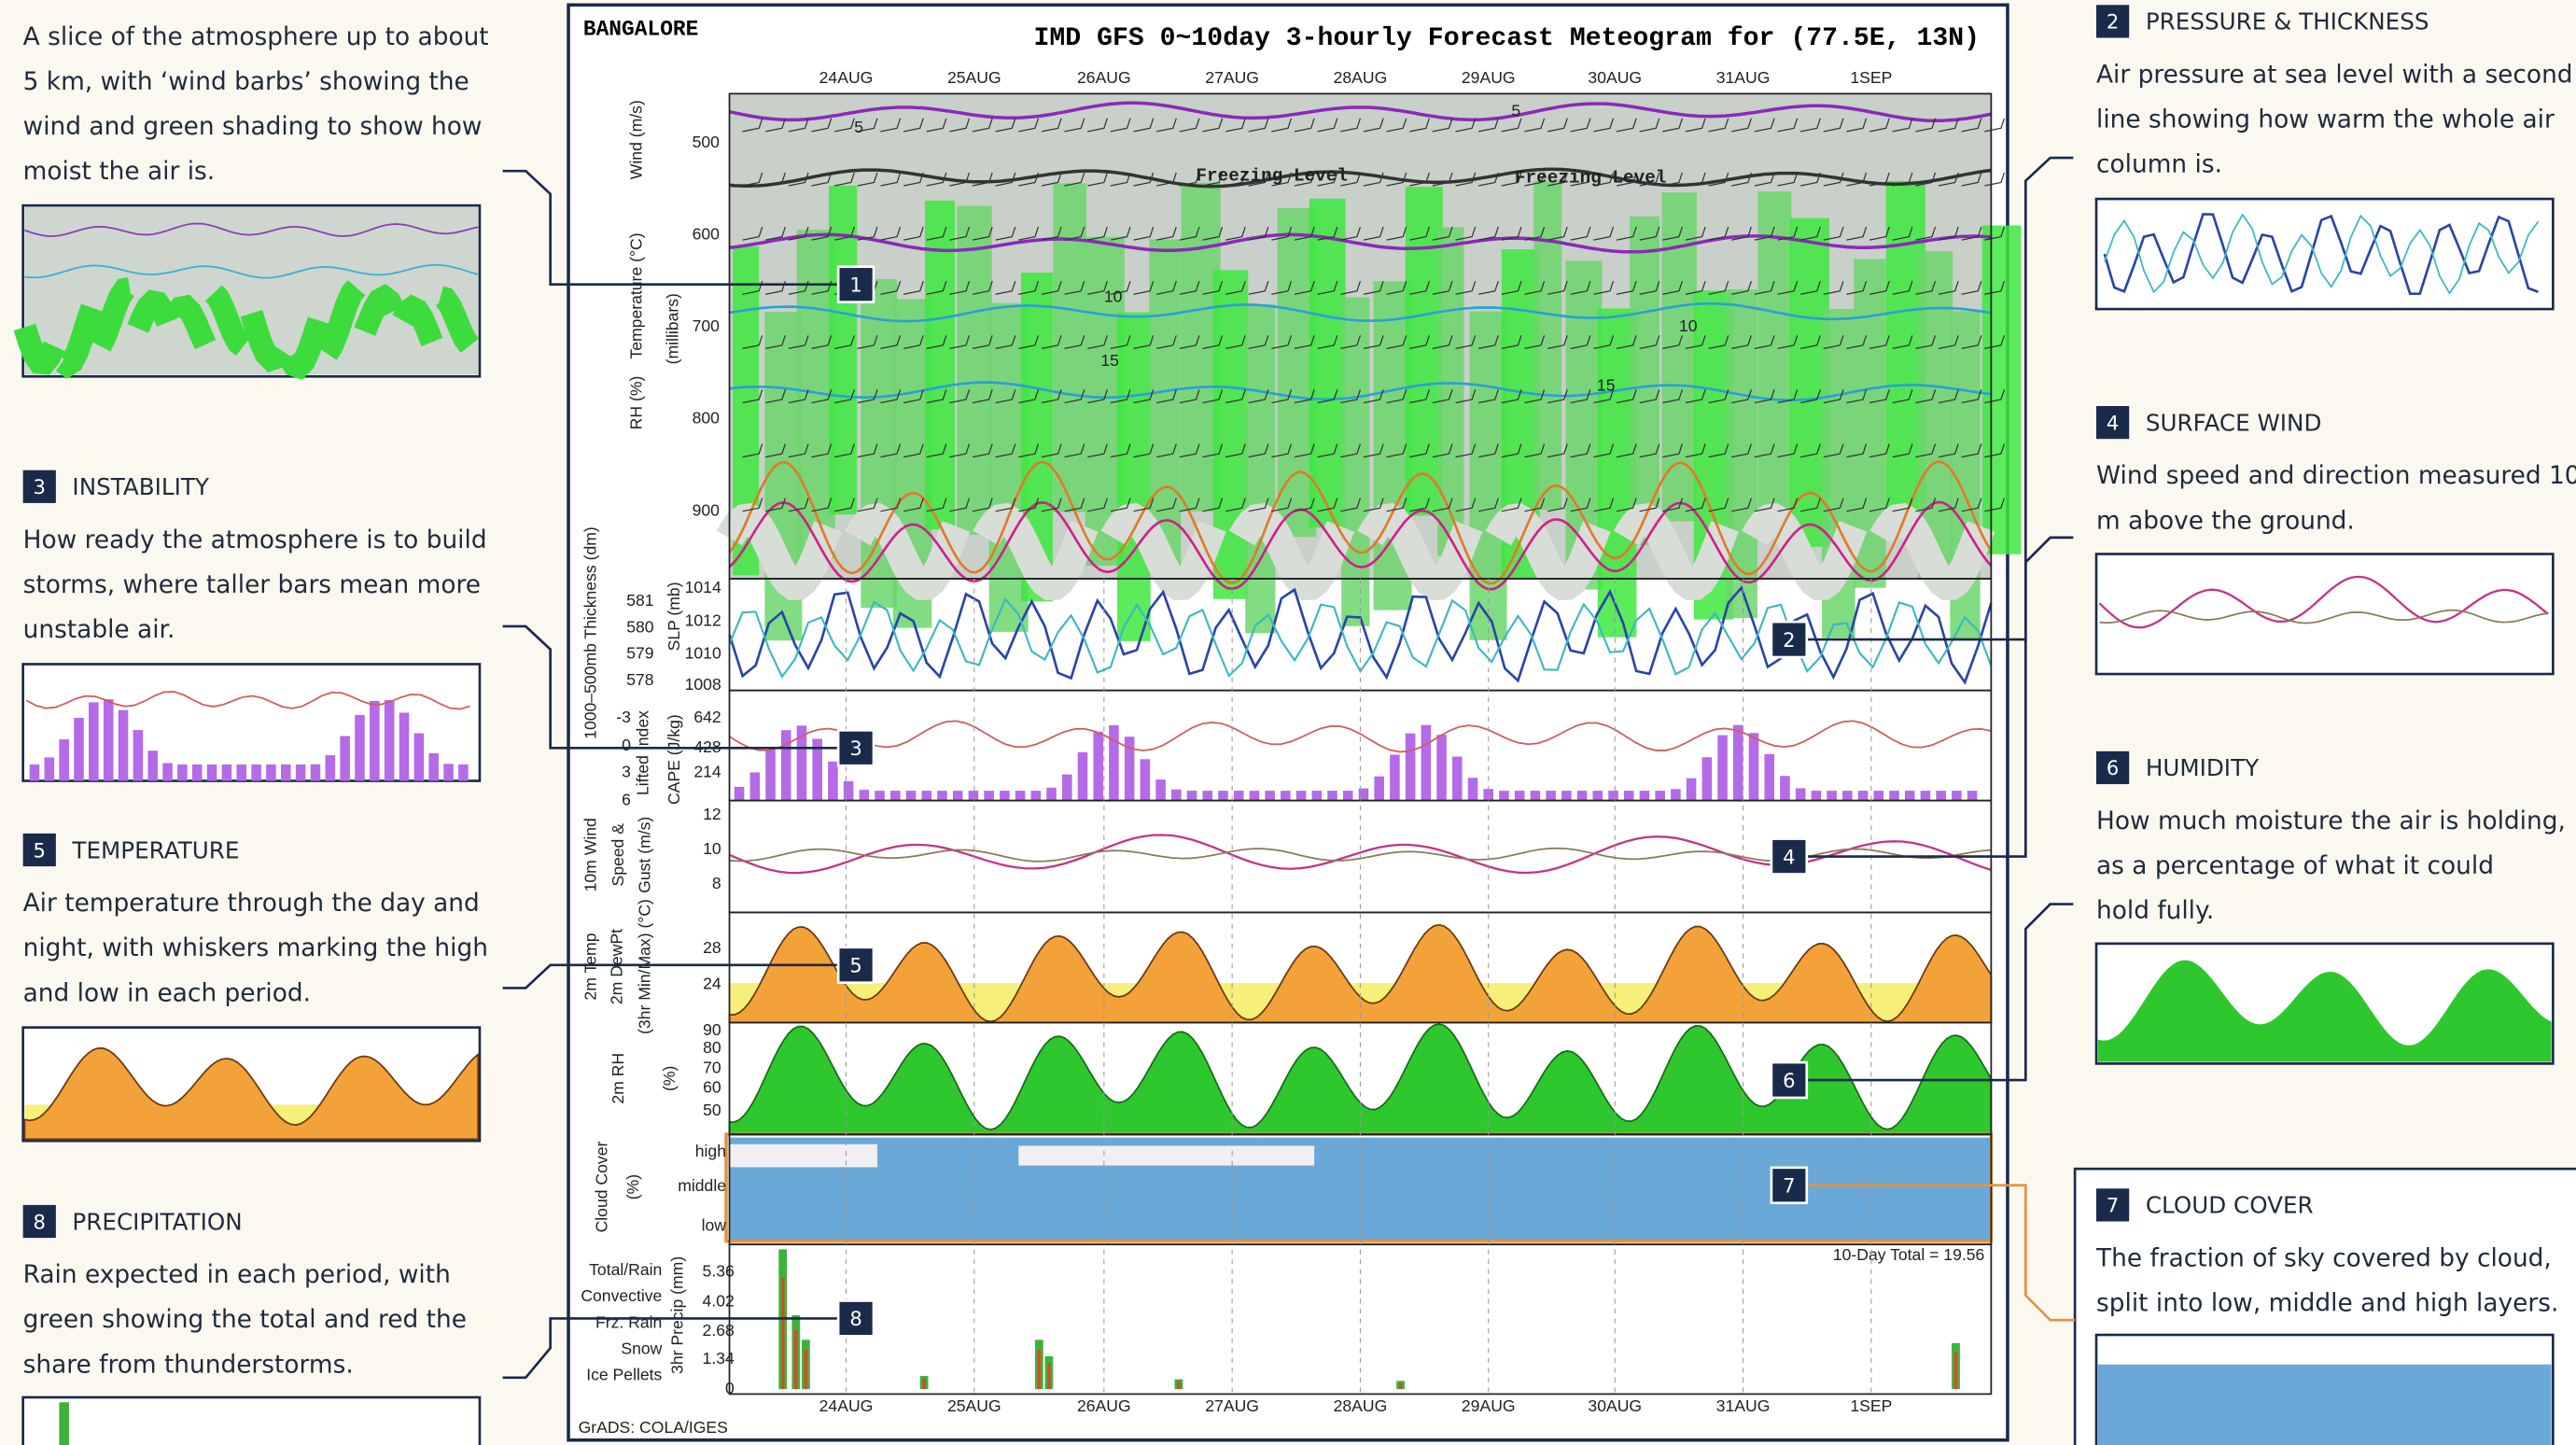 This screenshot has width=2576, height=1445. I want to click on cloud-layer: high, so click(710, 1151).